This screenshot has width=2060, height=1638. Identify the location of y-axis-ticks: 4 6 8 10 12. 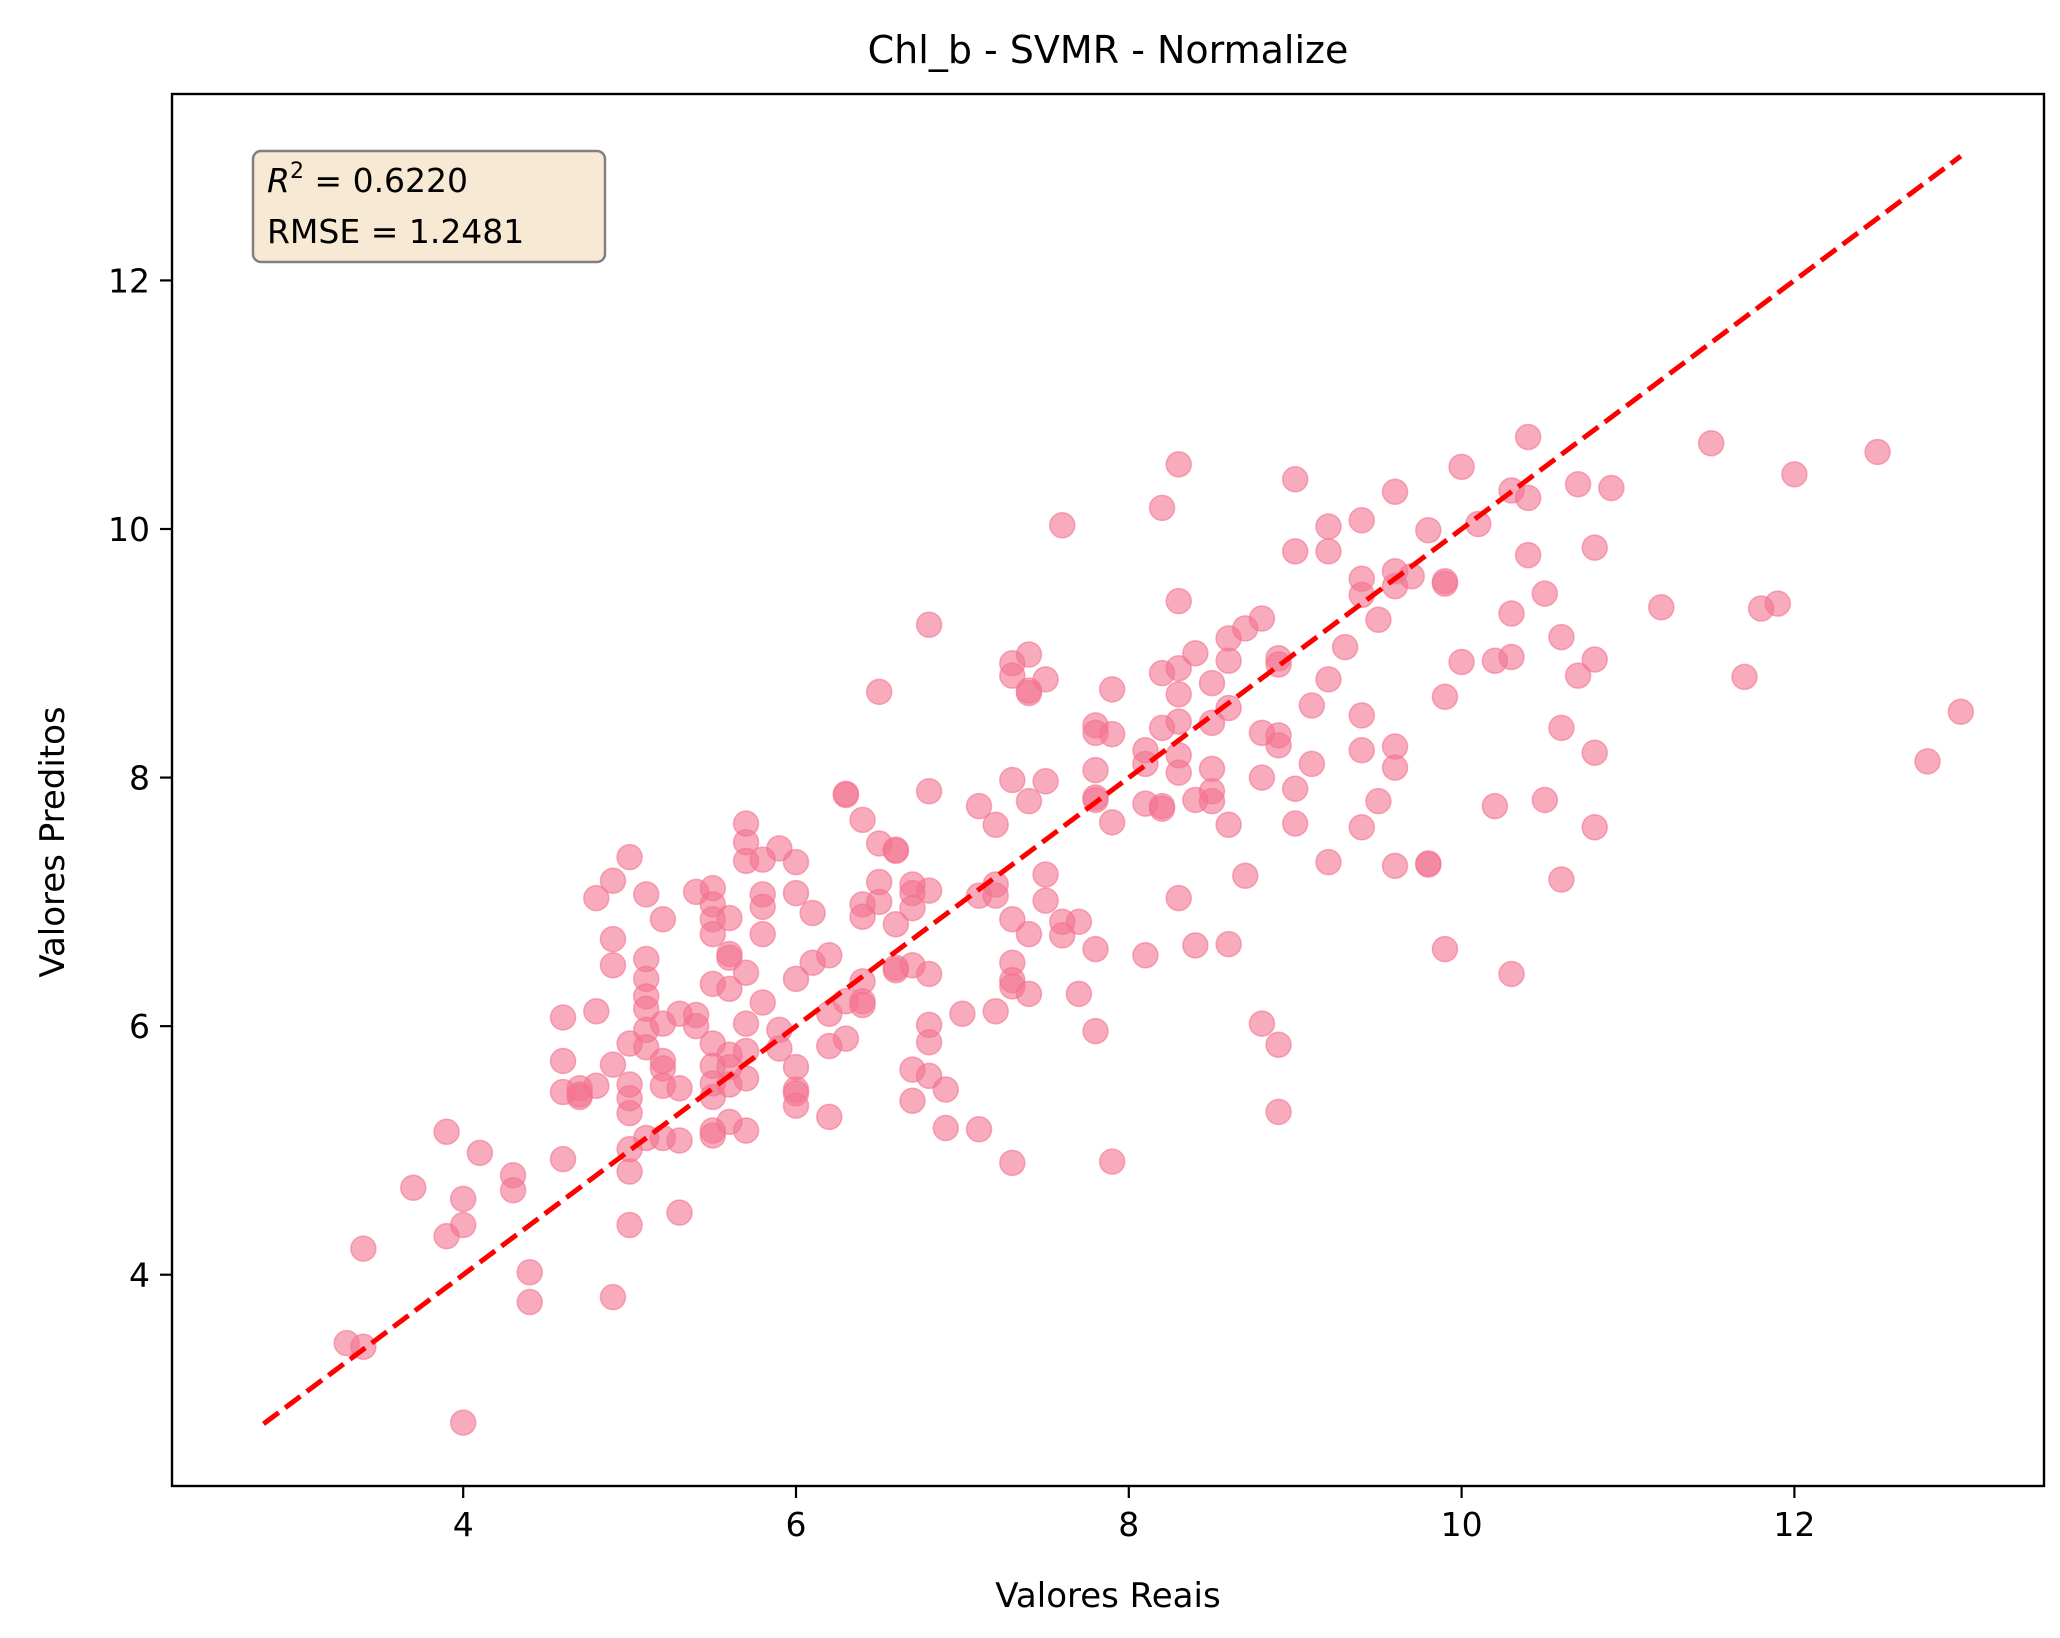
(140, 778).